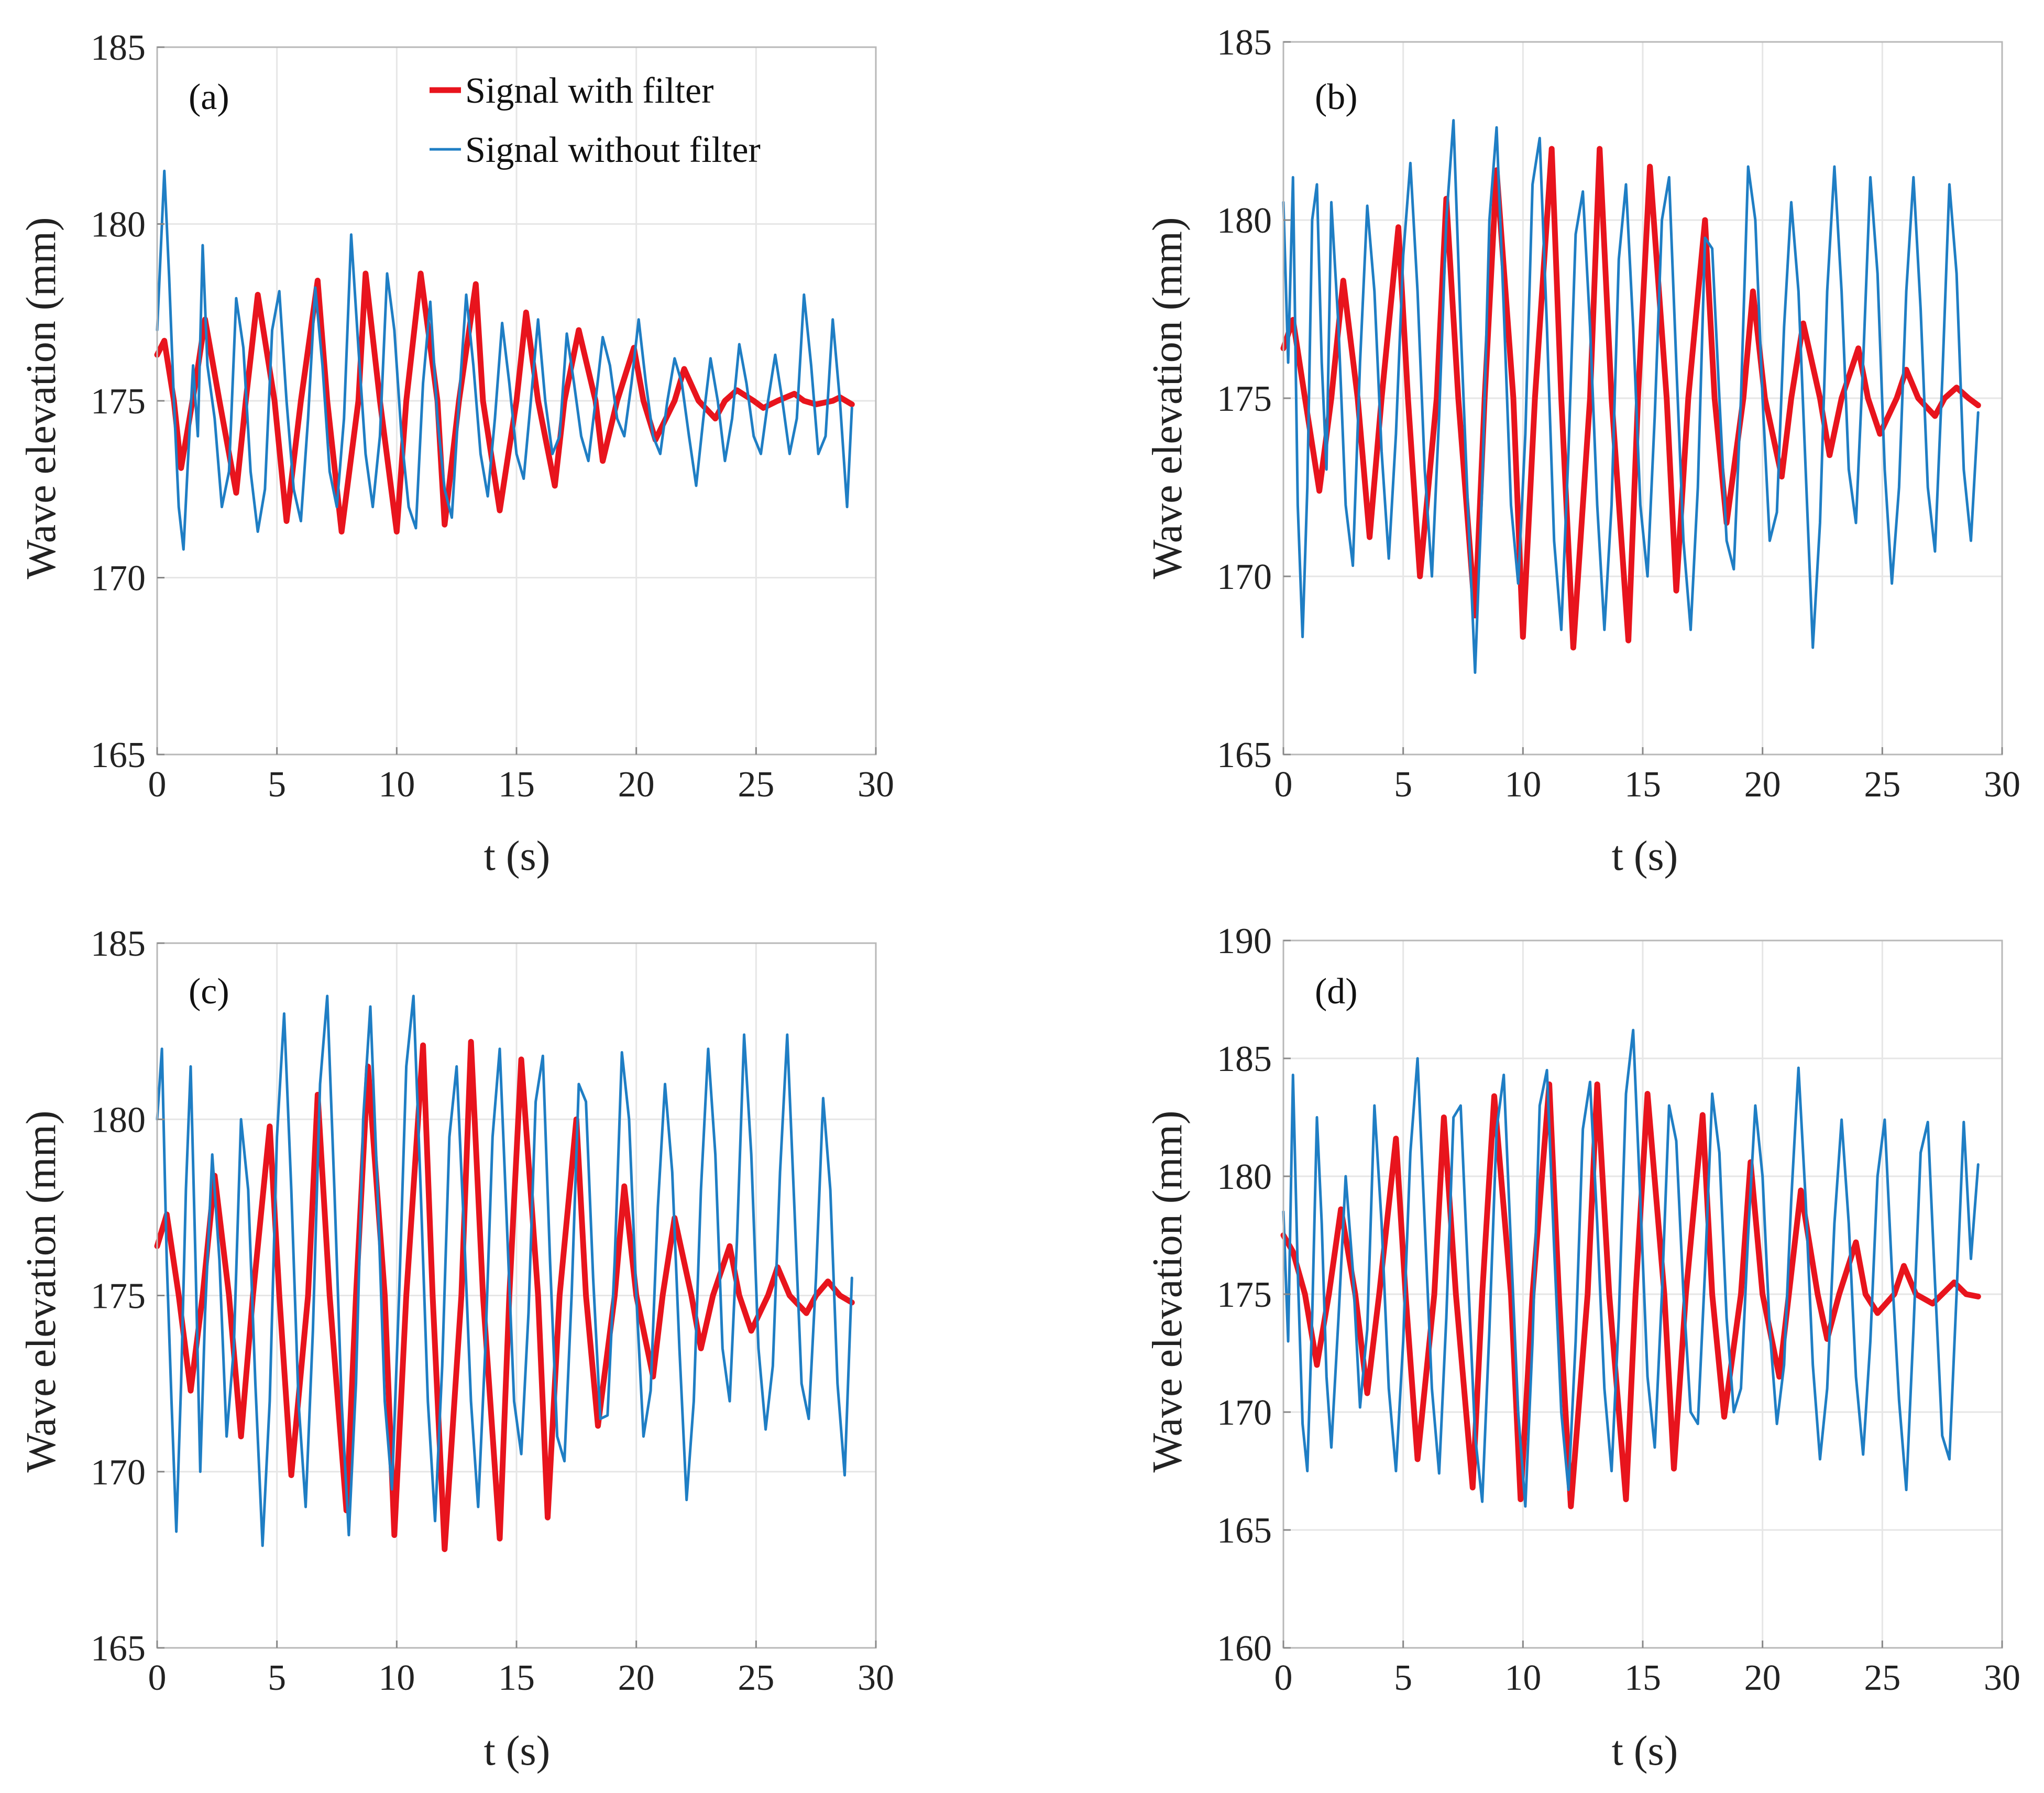 The height and width of the screenshot is (1793, 2044). Describe the element at coordinates (209, 991) in the screenshot. I see `panel-label: (c)` at that location.